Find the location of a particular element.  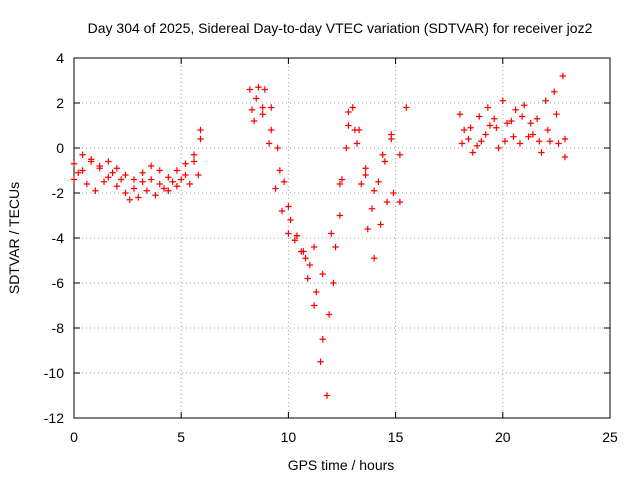

y-tick-label: -8 is located at coordinates (58, 328).